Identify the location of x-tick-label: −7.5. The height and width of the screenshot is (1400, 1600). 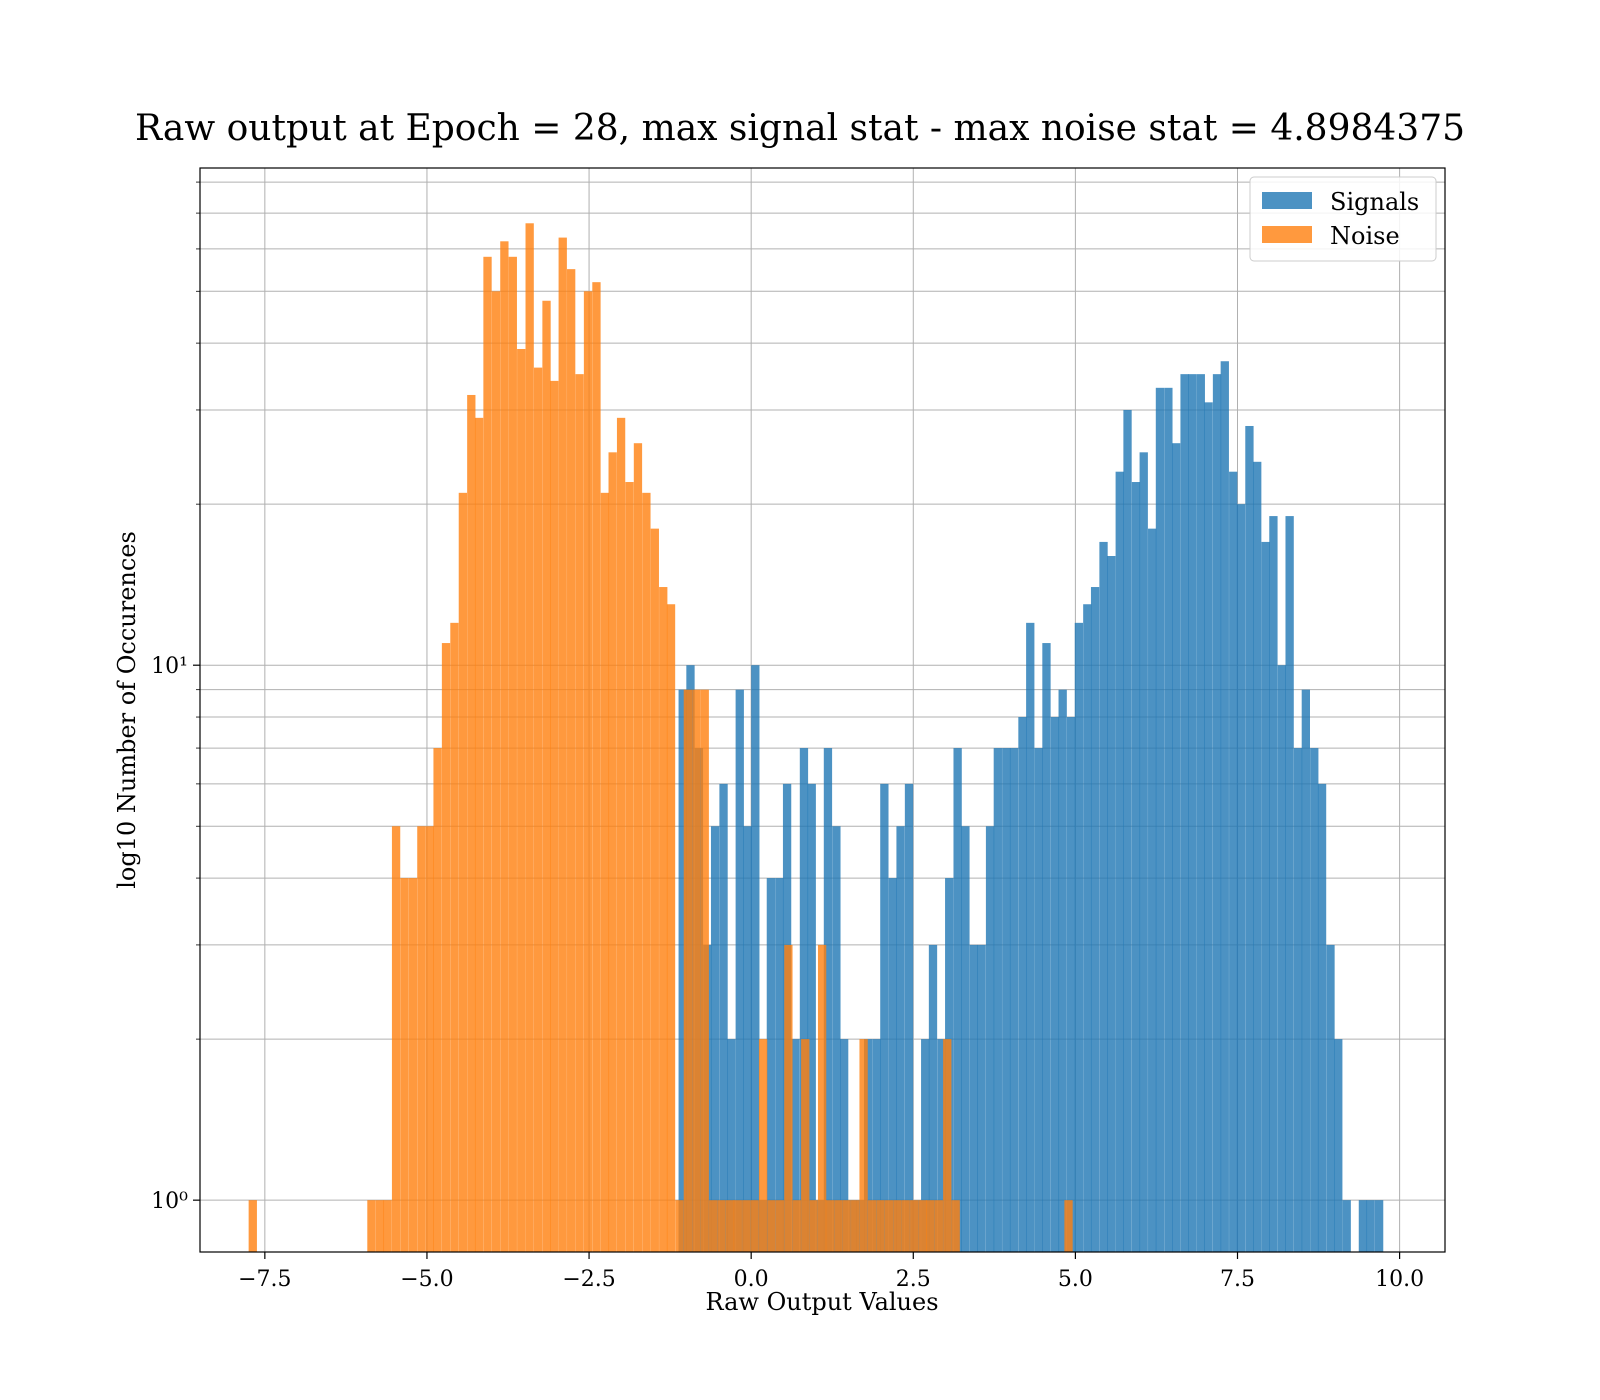
(264, 1279).